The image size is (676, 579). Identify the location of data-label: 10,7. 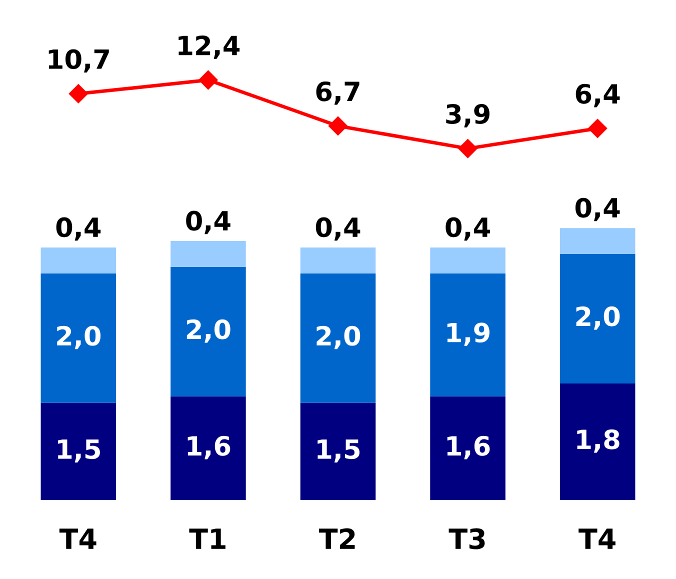
(78, 61).